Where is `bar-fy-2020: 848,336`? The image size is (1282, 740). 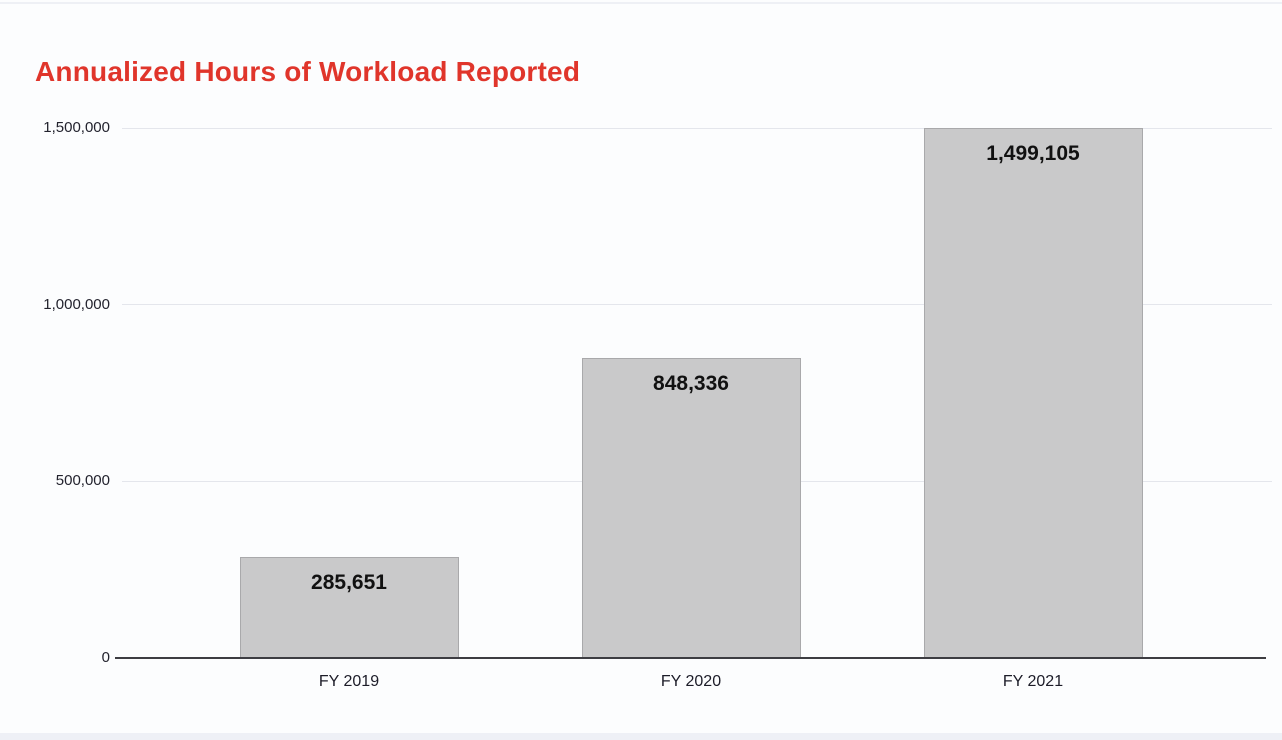
bar-fy-2020: 848,336 is located at coordinates (691, 508).